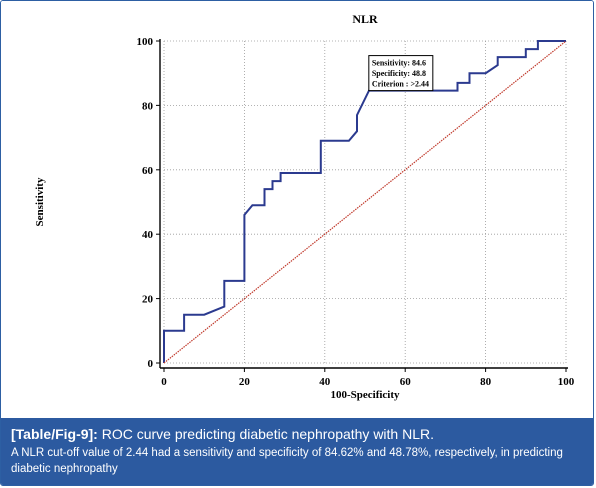 This screenshot has width=596, height=488. I want to click on y-tick-label: 80, so click(148, 106).